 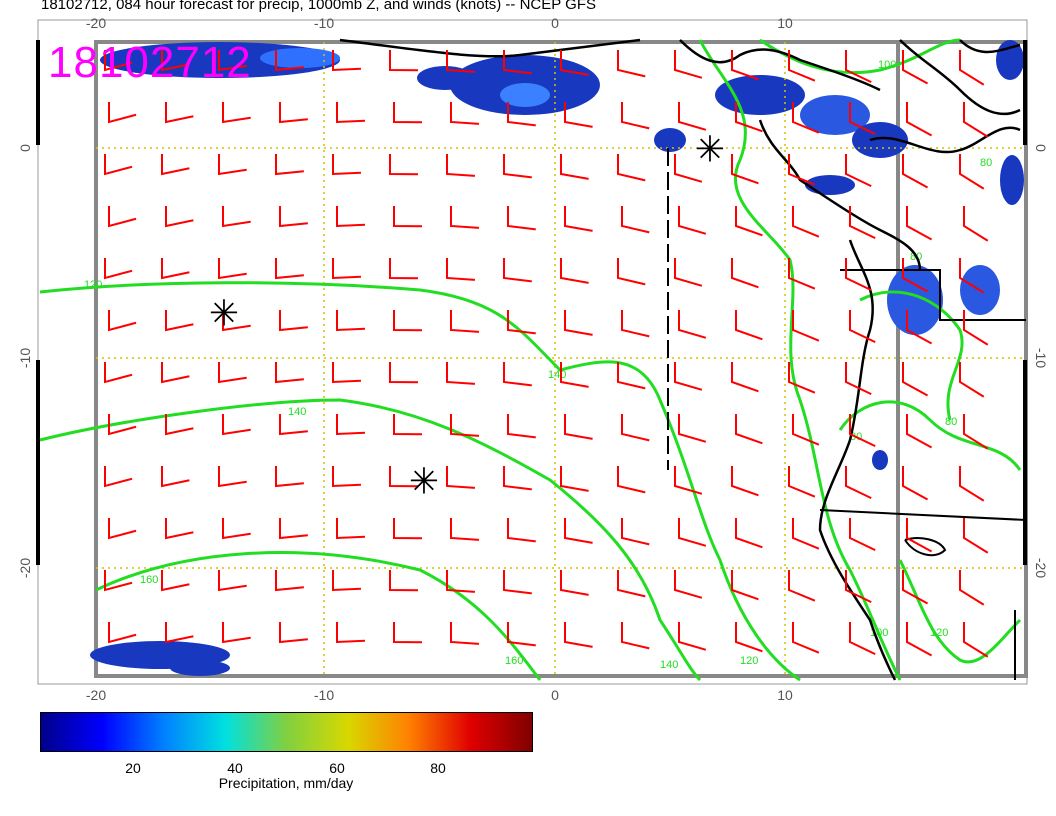 I want to click on colorbar, so click(x=286, y=732).